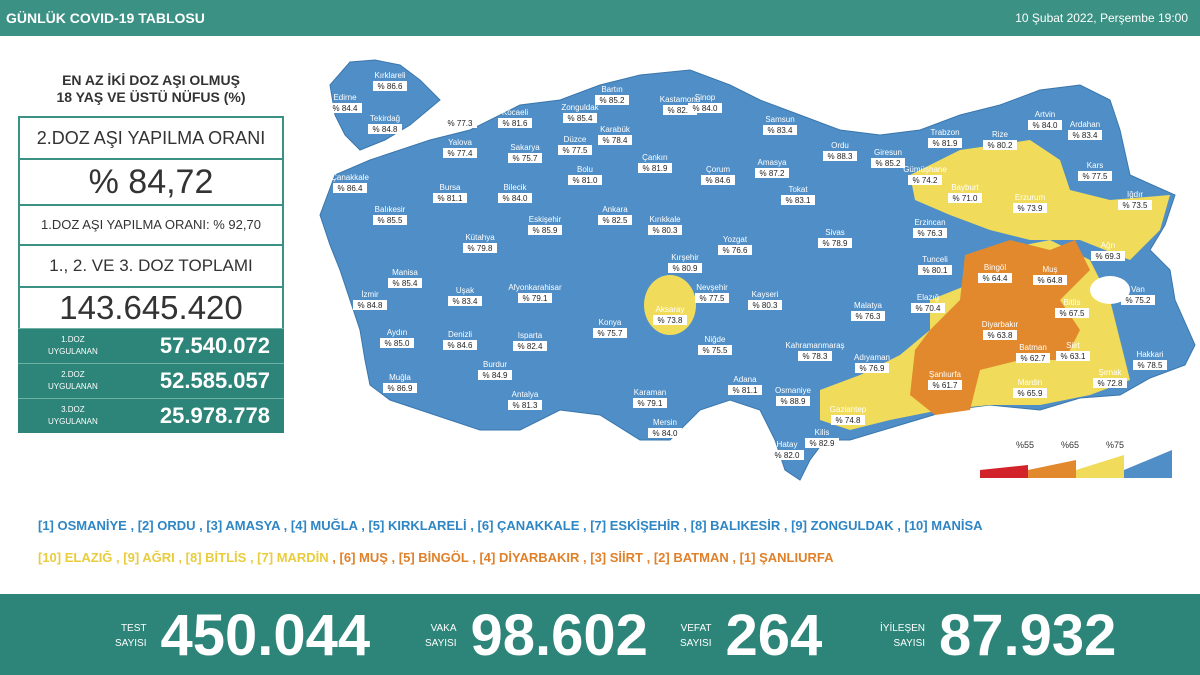 The height and width of the screenshot is (675, 1200). What do you see at coordinates (370, 300) in the screenshot?
I see `province-label: İzmir % 84.8` at bounding box center [370, 300].